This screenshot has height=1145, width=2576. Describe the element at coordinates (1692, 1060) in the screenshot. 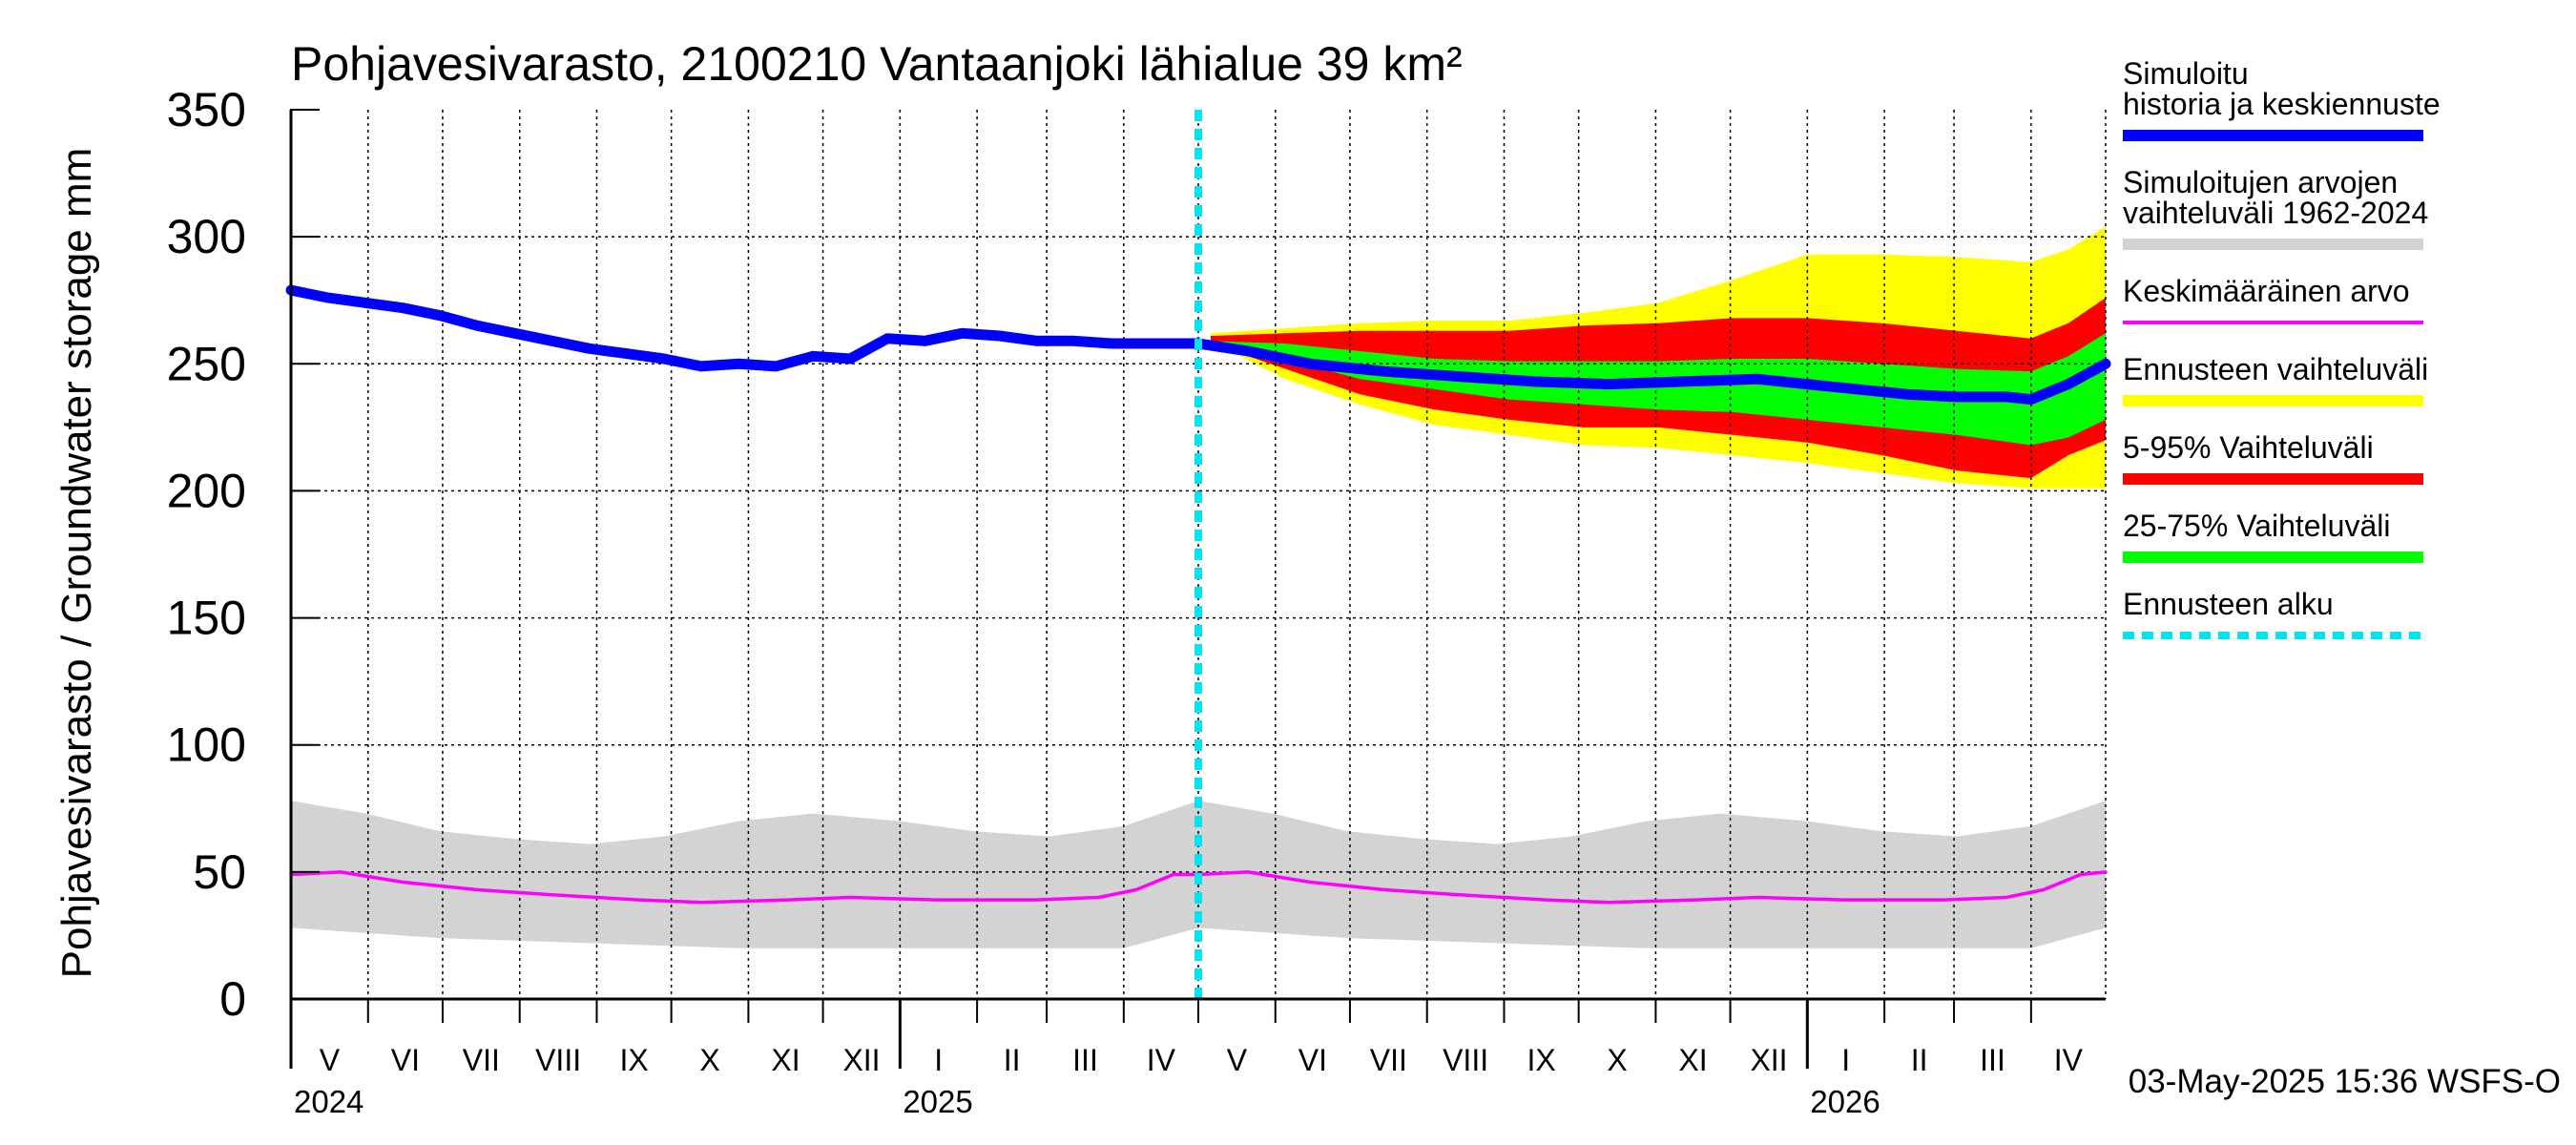

I see `month-label-18: XI` at that location.